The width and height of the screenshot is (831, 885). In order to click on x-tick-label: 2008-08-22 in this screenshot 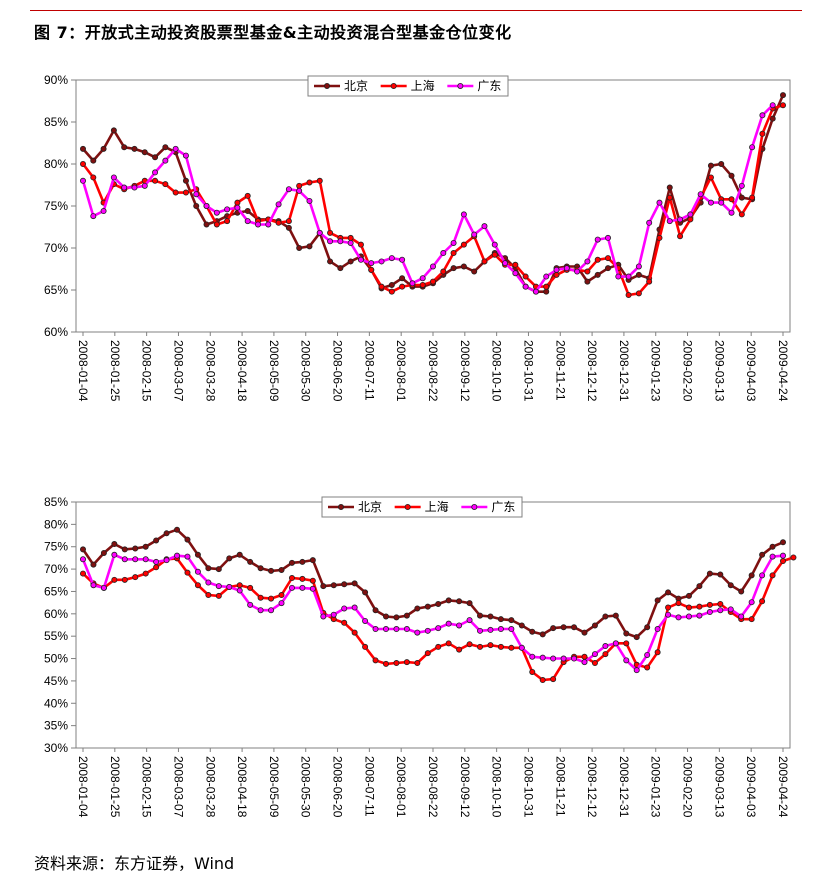, I will do `click(433, 371)`.